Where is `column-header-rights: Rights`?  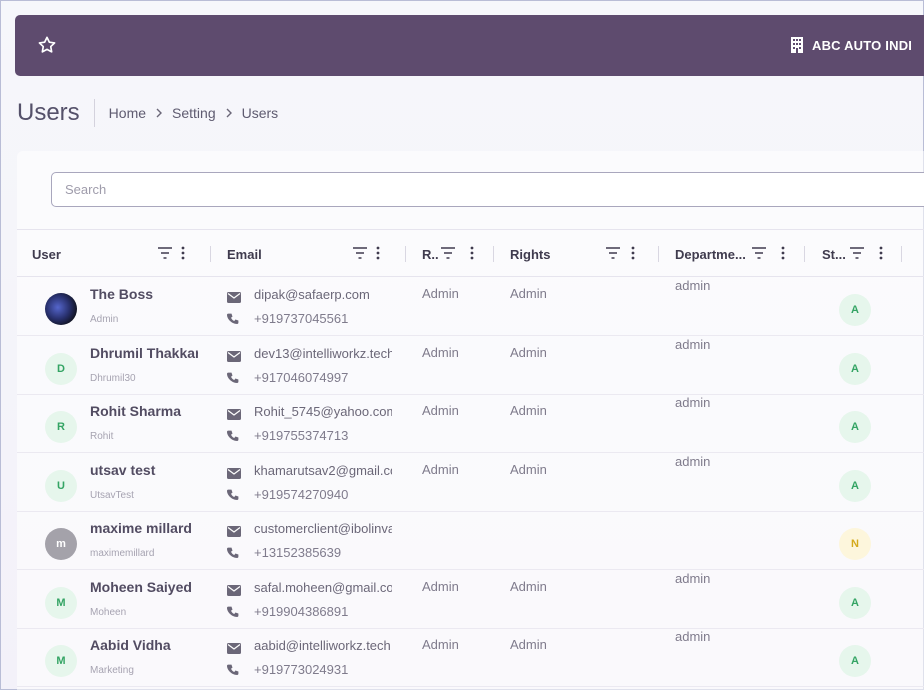
column-header-rights: Rights is located at coordinates (530, 254).